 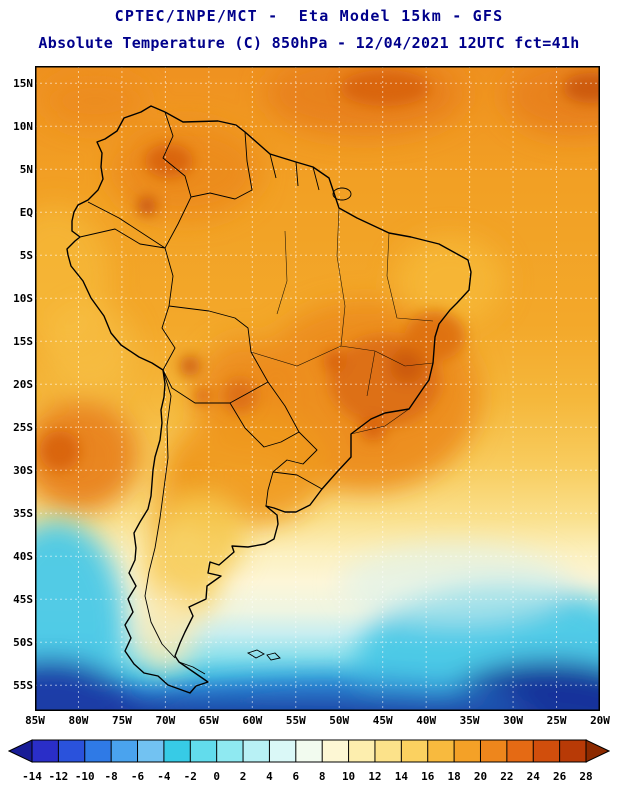 What do you see at coordinates (121, 720) in the screenshot?
I see `lon-tick-label: 75W` at bounding box center [121, 720].